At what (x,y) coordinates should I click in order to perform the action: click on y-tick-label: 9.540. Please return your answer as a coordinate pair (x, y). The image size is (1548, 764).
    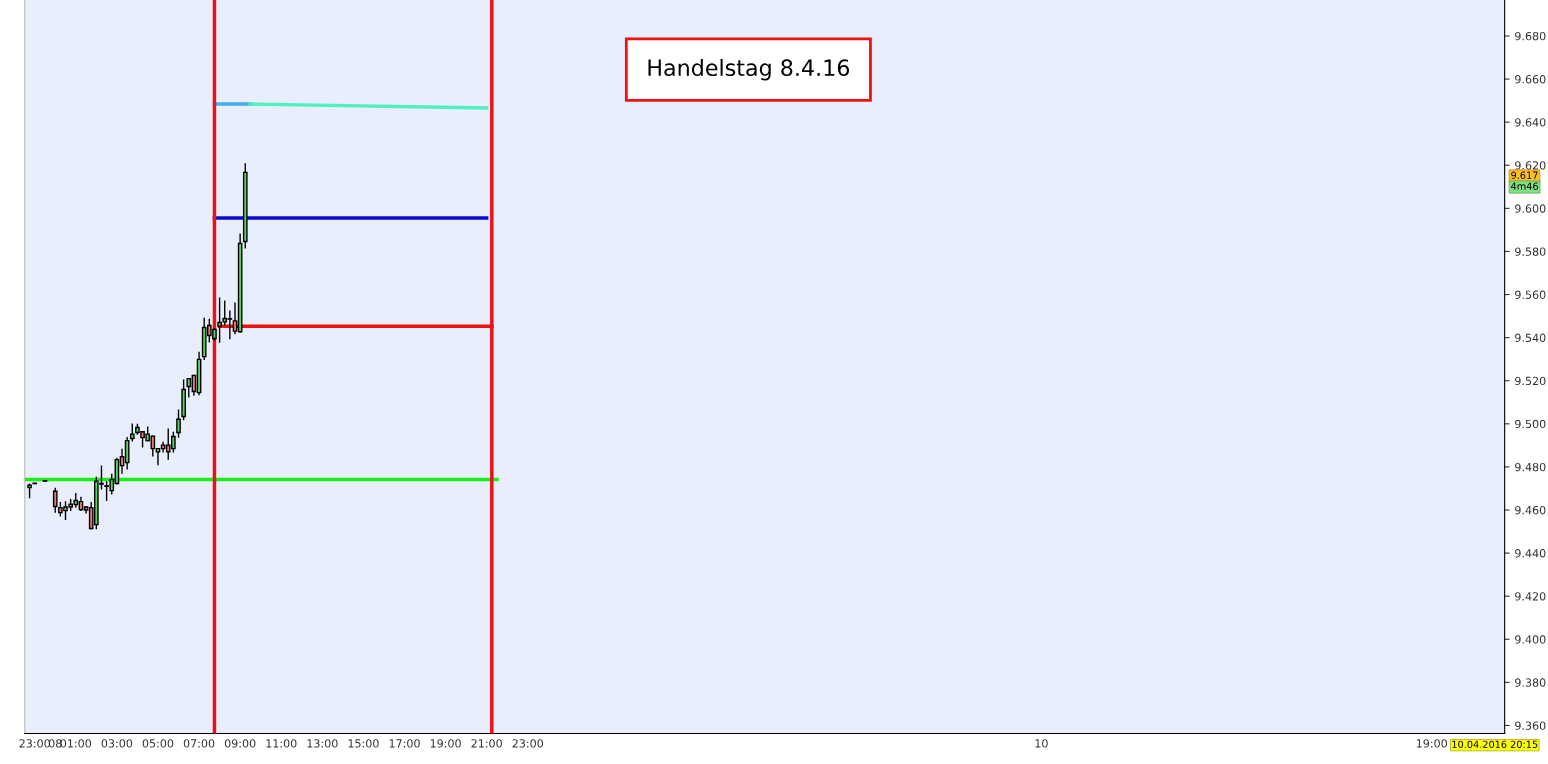
    Looking at the image, I should click on (1530, 338).